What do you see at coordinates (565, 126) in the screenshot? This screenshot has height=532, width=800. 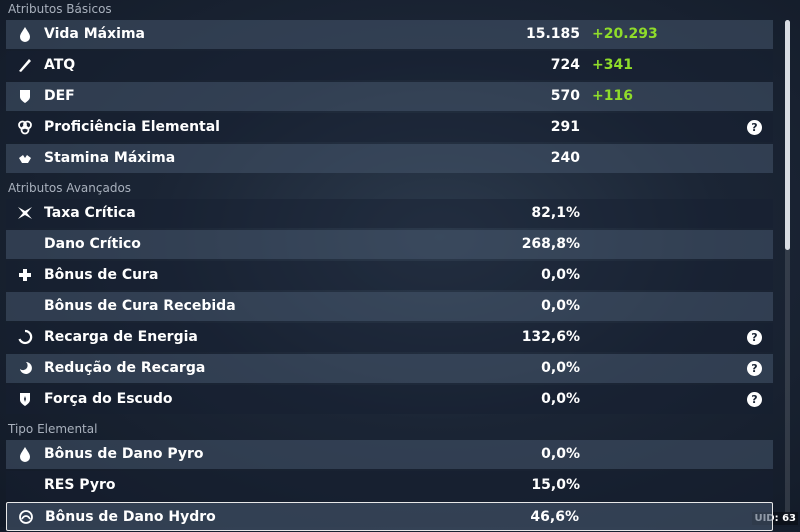 I see `stat-value: 291` at bounding box center [565, 126].